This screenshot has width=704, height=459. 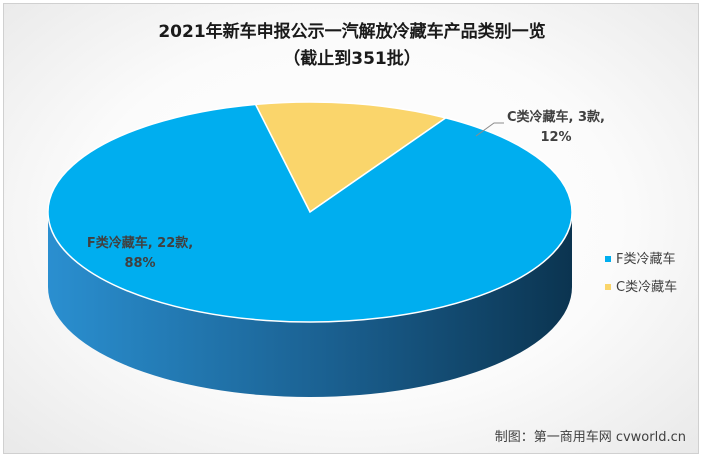 I want to click on chart-title: 2021年新车申报公示一汽解放冷藏车产品类别一览, so click(x=351, y=31).